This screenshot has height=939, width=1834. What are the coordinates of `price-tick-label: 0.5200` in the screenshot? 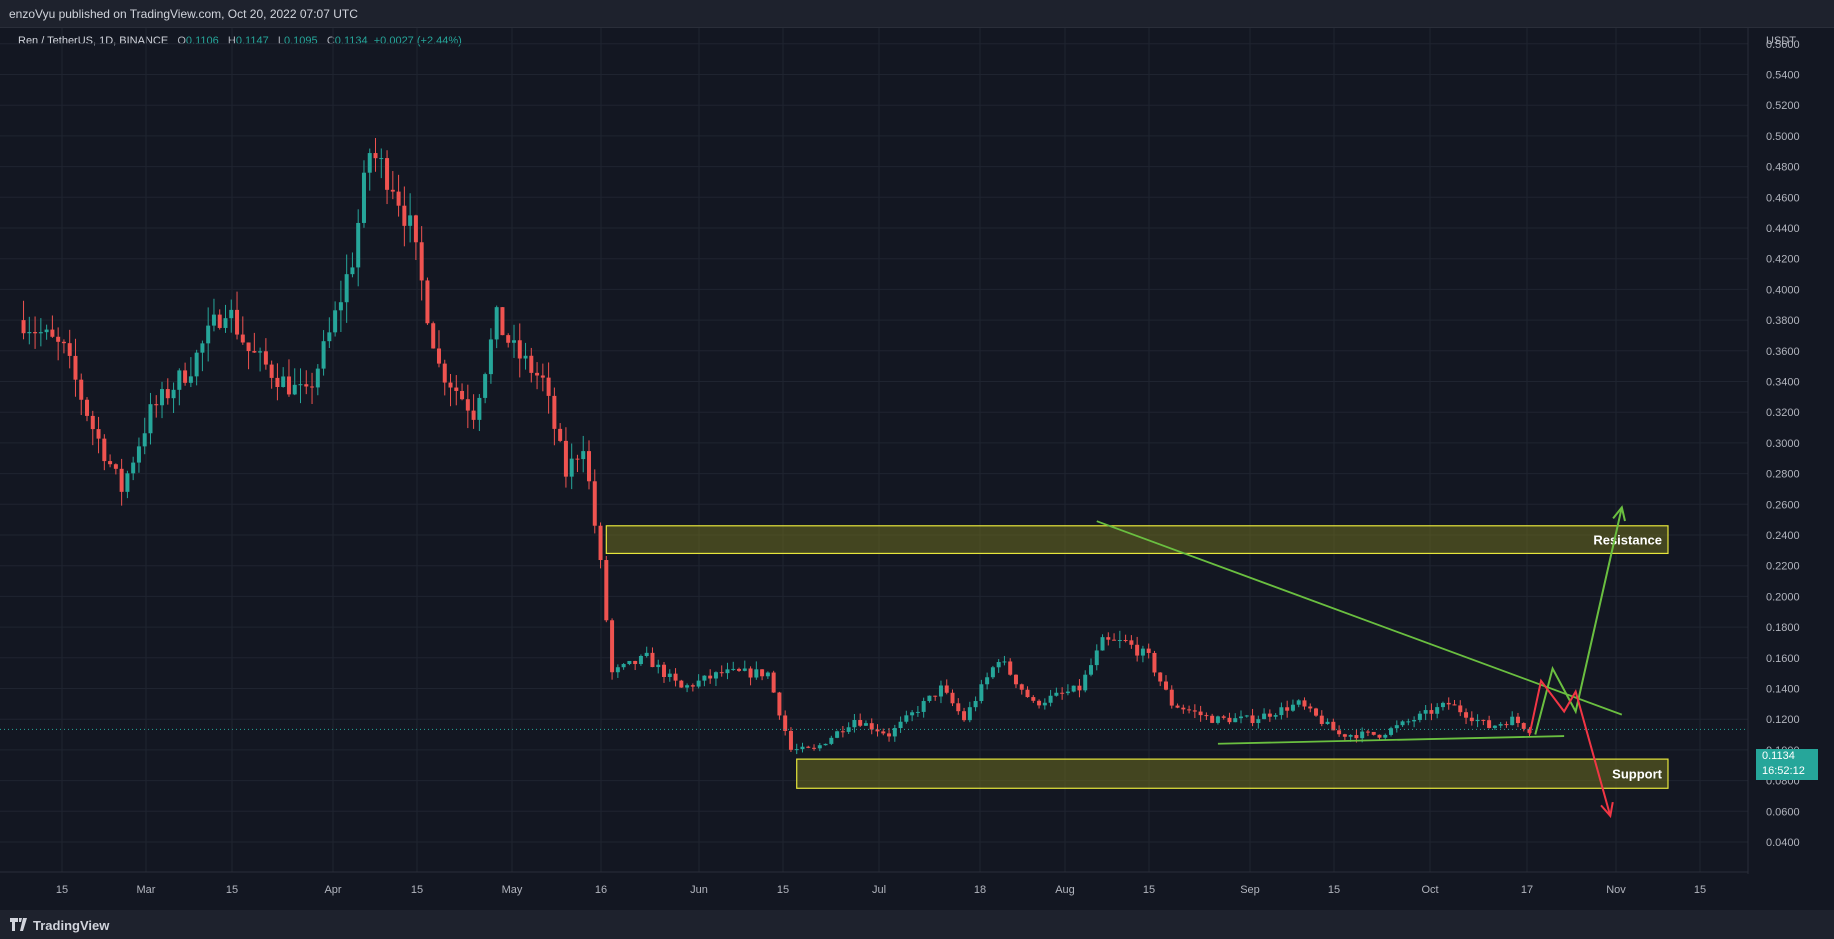 It's located at (1783, 106).